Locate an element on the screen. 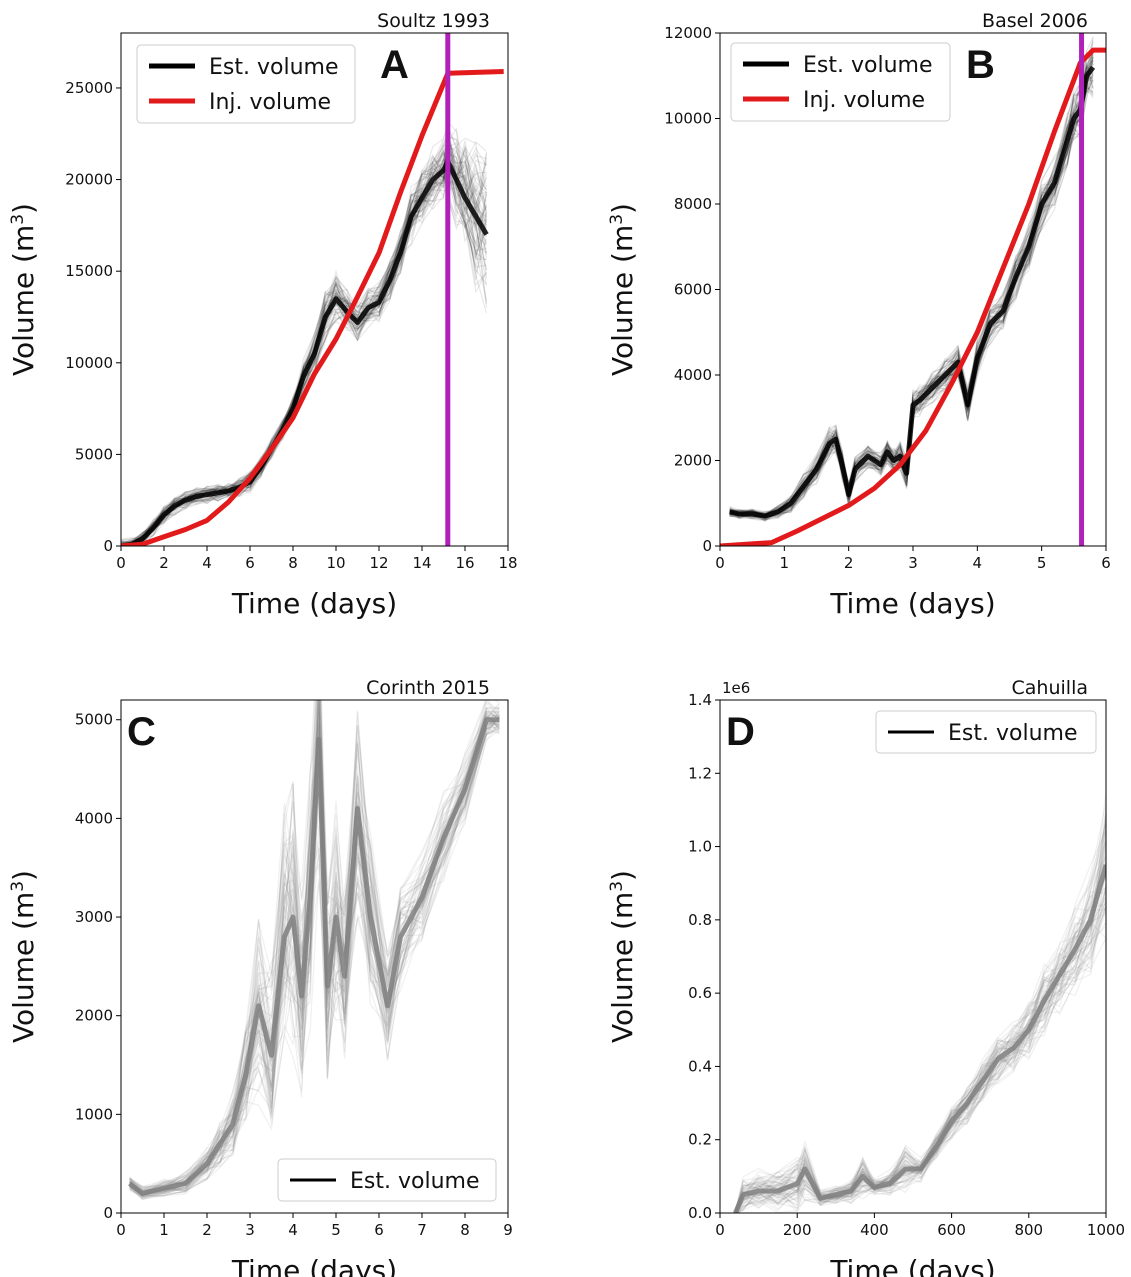 The image size is (1131, 1277). panel-letter: C is located at coordinates (141, 732).